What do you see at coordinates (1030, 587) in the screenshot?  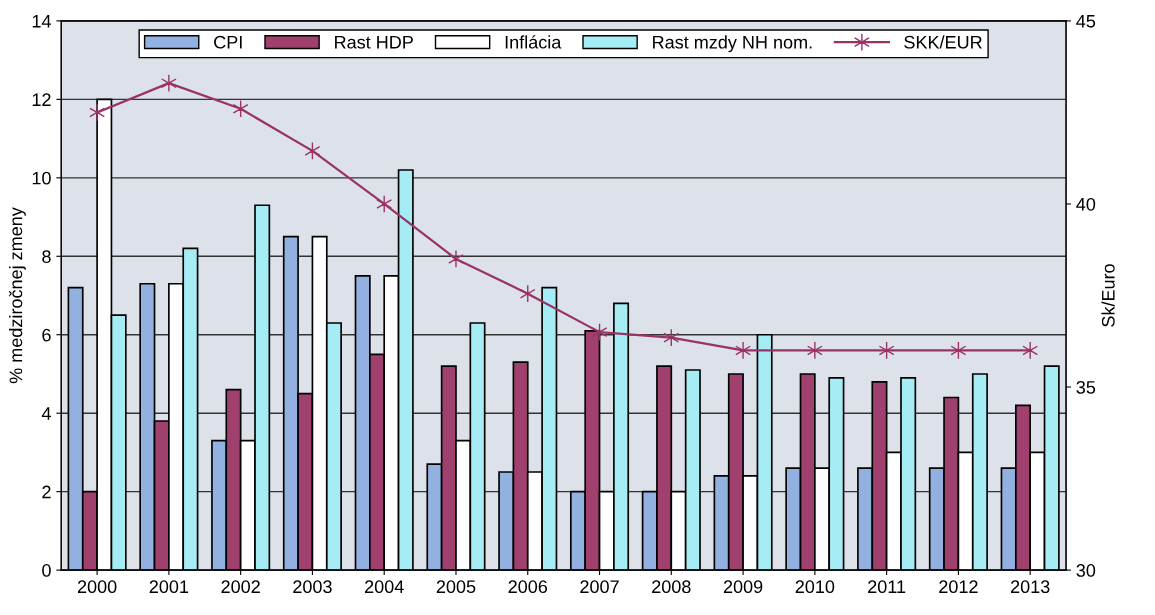 I see `x-tick-label: 2013` at bounding box center [1030, 587].